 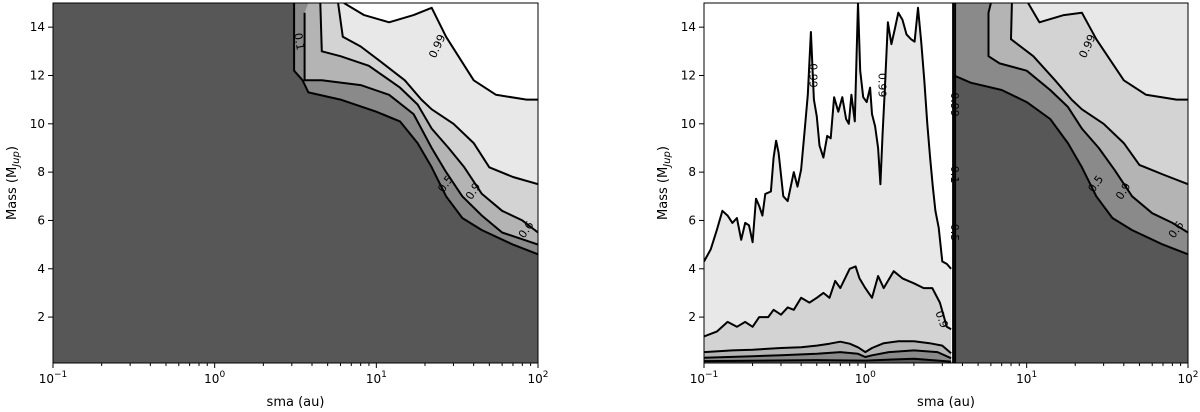 I want to click on contour-label-6: 0.9, so click(x=941, y=319).